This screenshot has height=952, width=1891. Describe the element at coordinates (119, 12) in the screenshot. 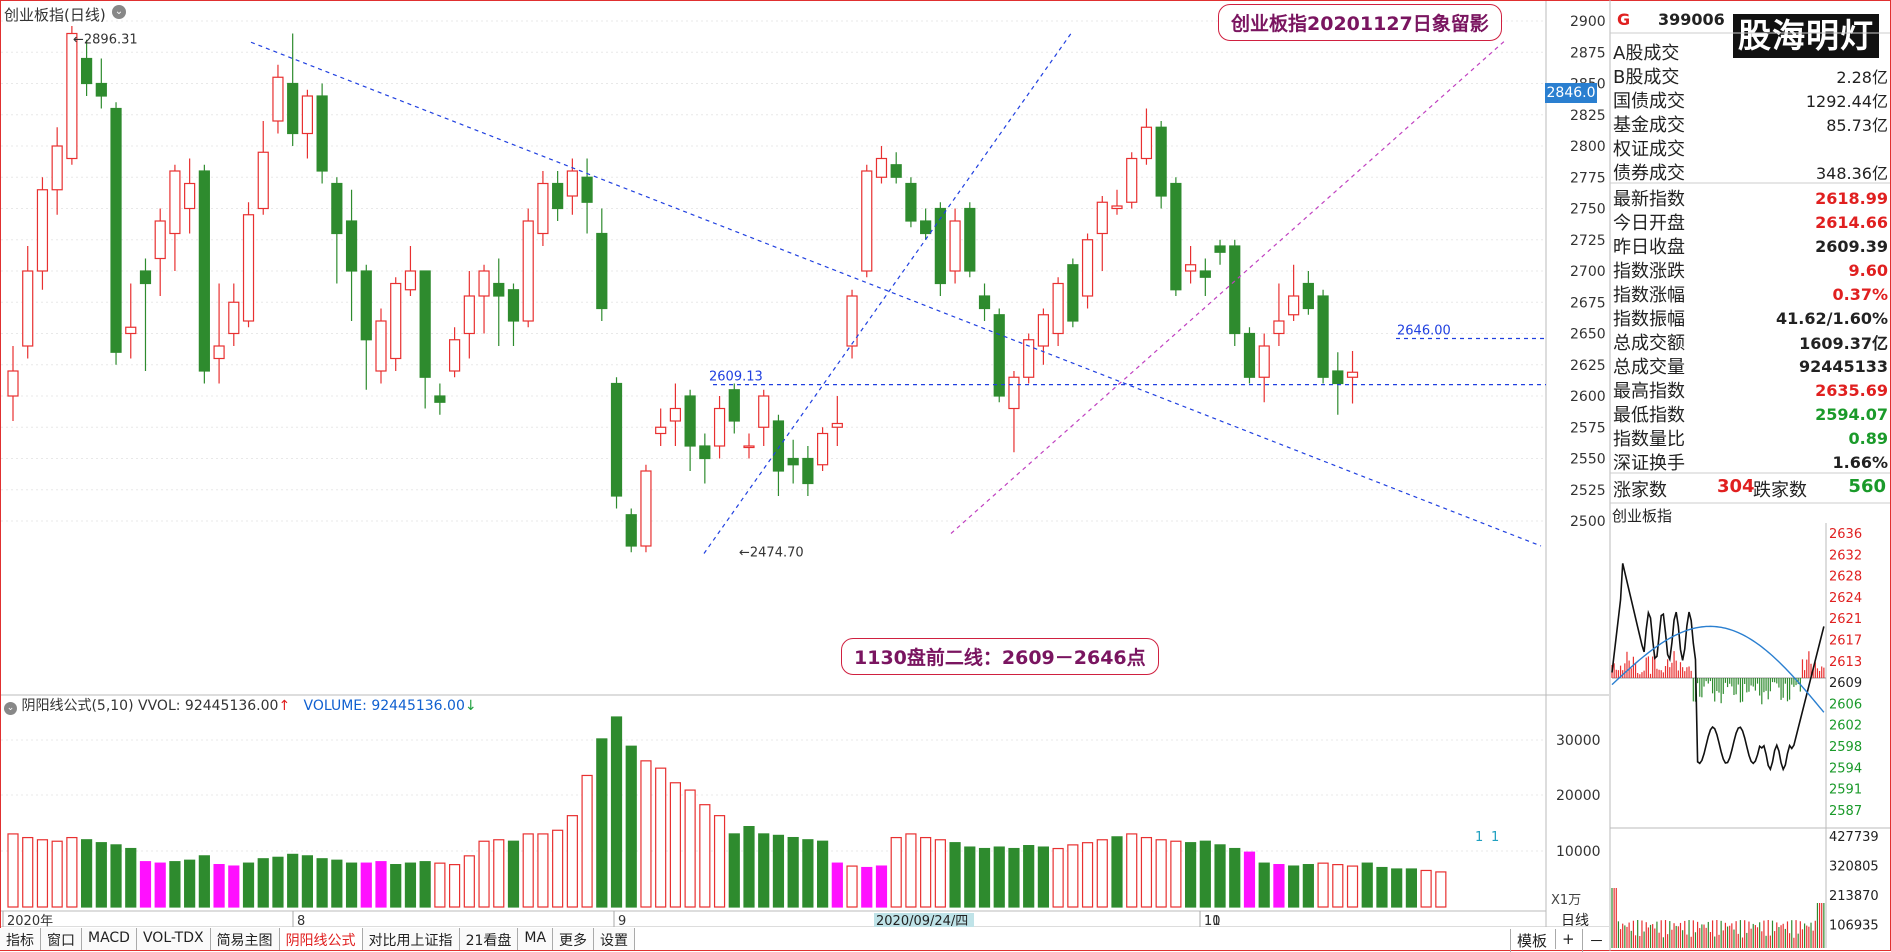

I see `chart-settings-icon: ⌄` at that location.